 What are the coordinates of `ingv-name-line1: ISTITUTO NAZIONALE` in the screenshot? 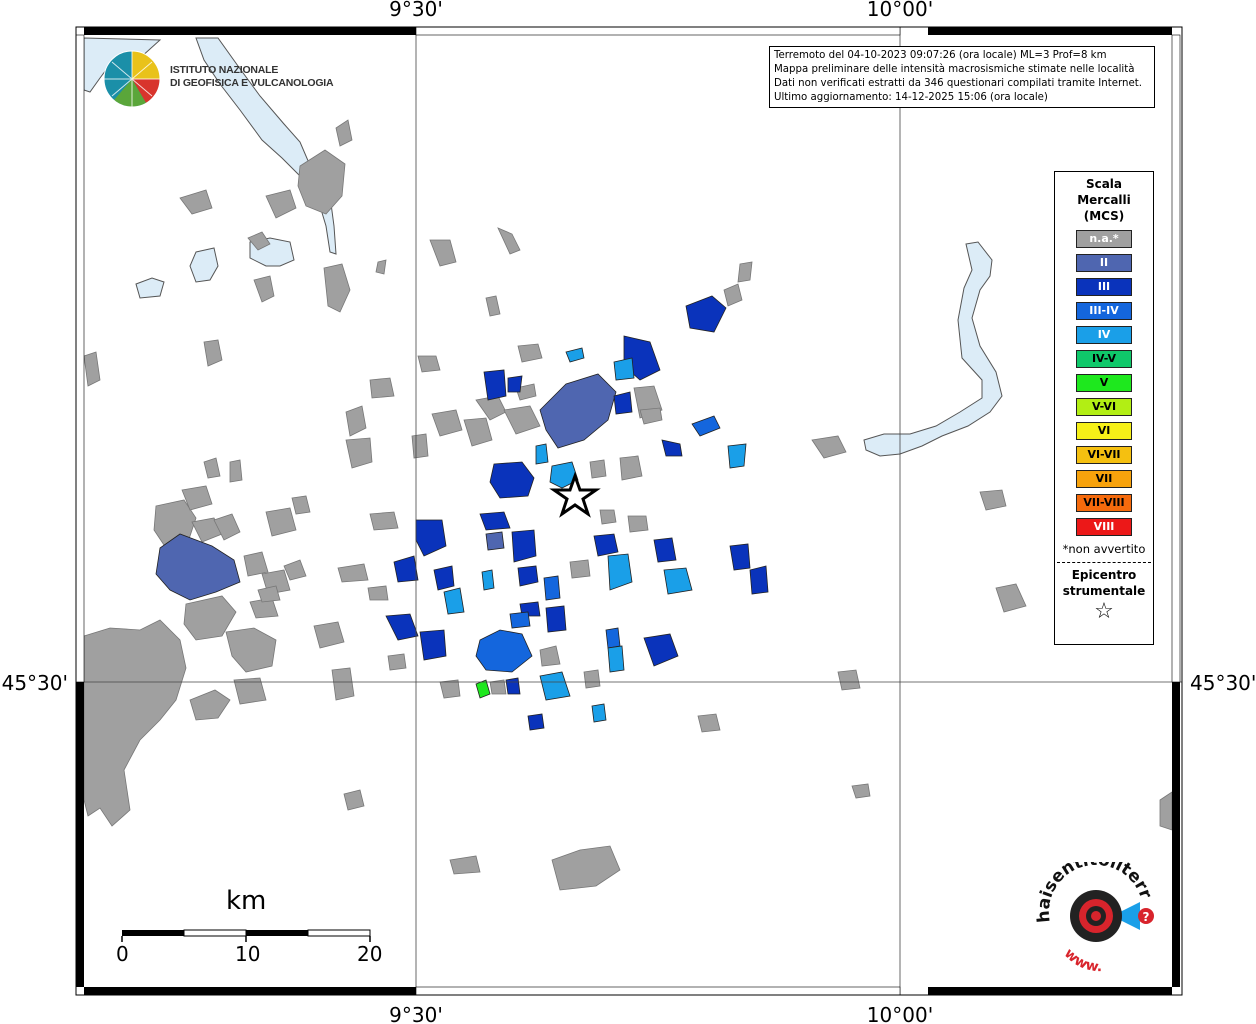 It's located at (224, 70).